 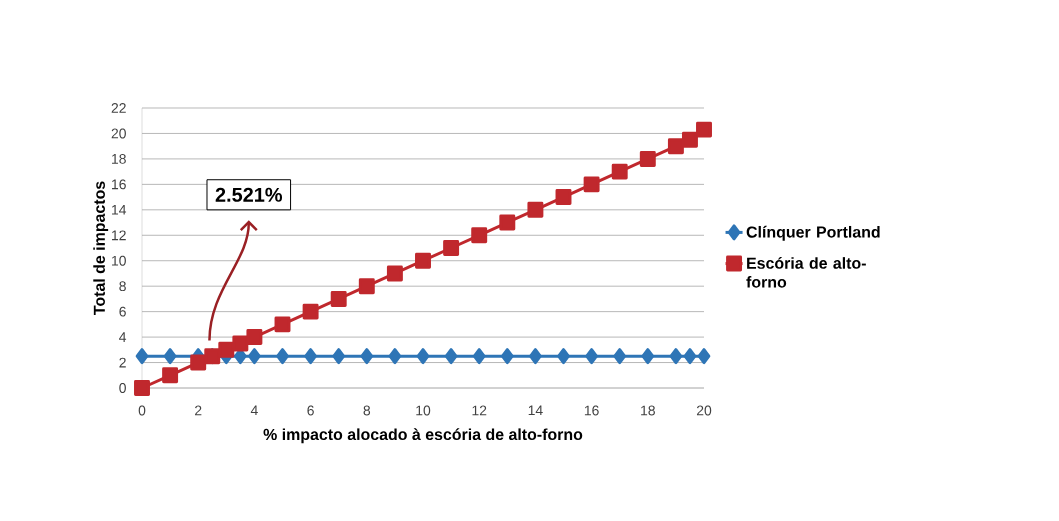 I want to click on x-tick-label: 20, so click(x=704, y=410).